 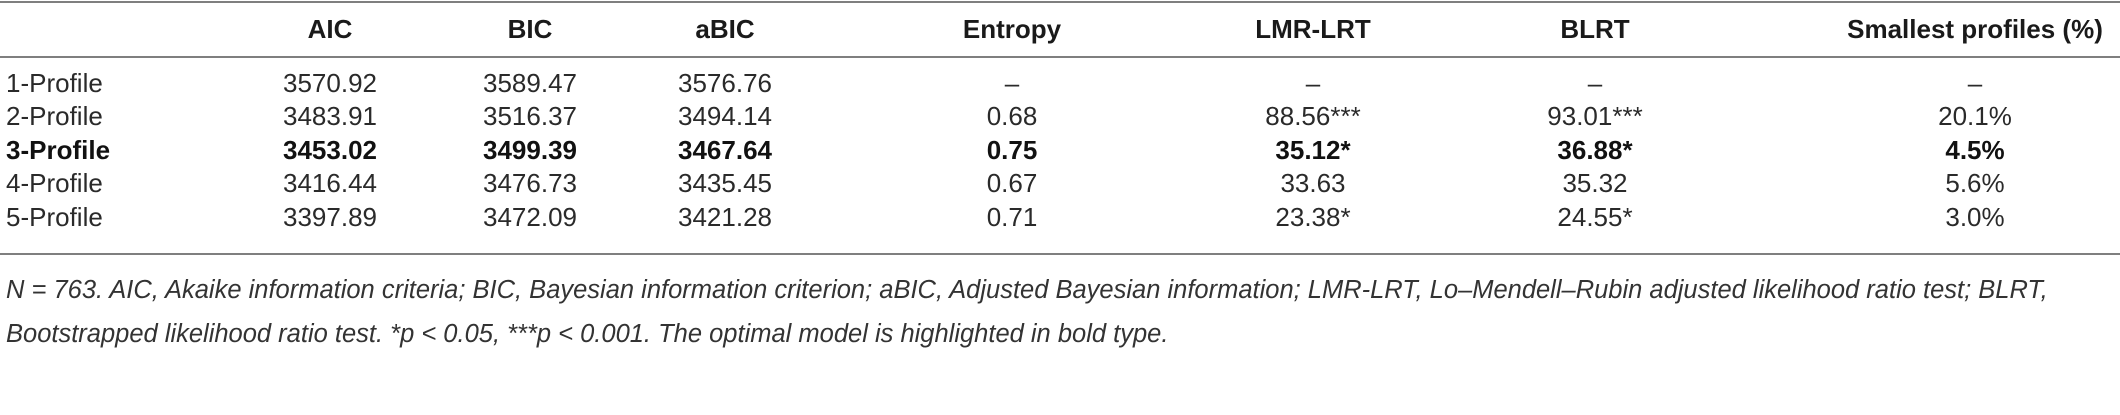 I want to click on aic-value: 3570.92, so click(x=330, y=83).